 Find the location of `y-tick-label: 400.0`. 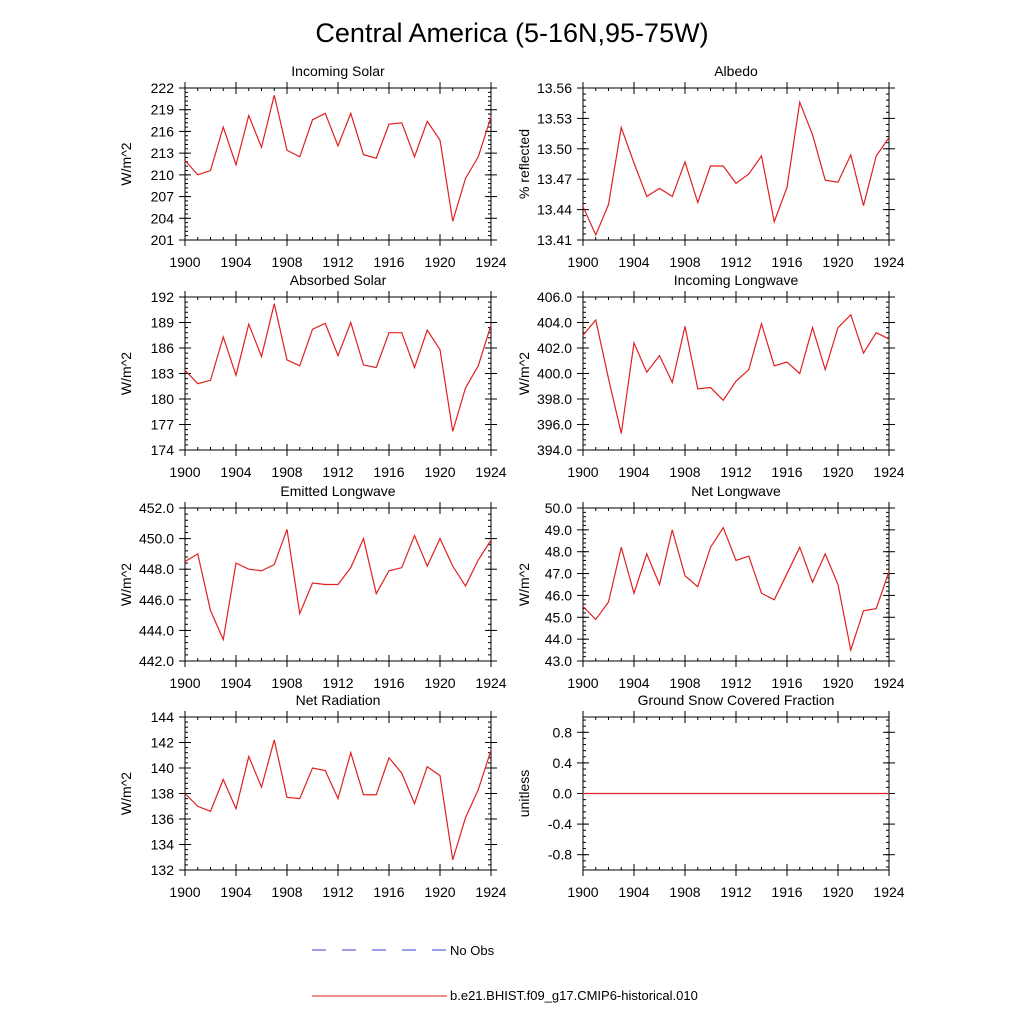

y-tick-label: 400.0 is located at coordinates (554, 374).